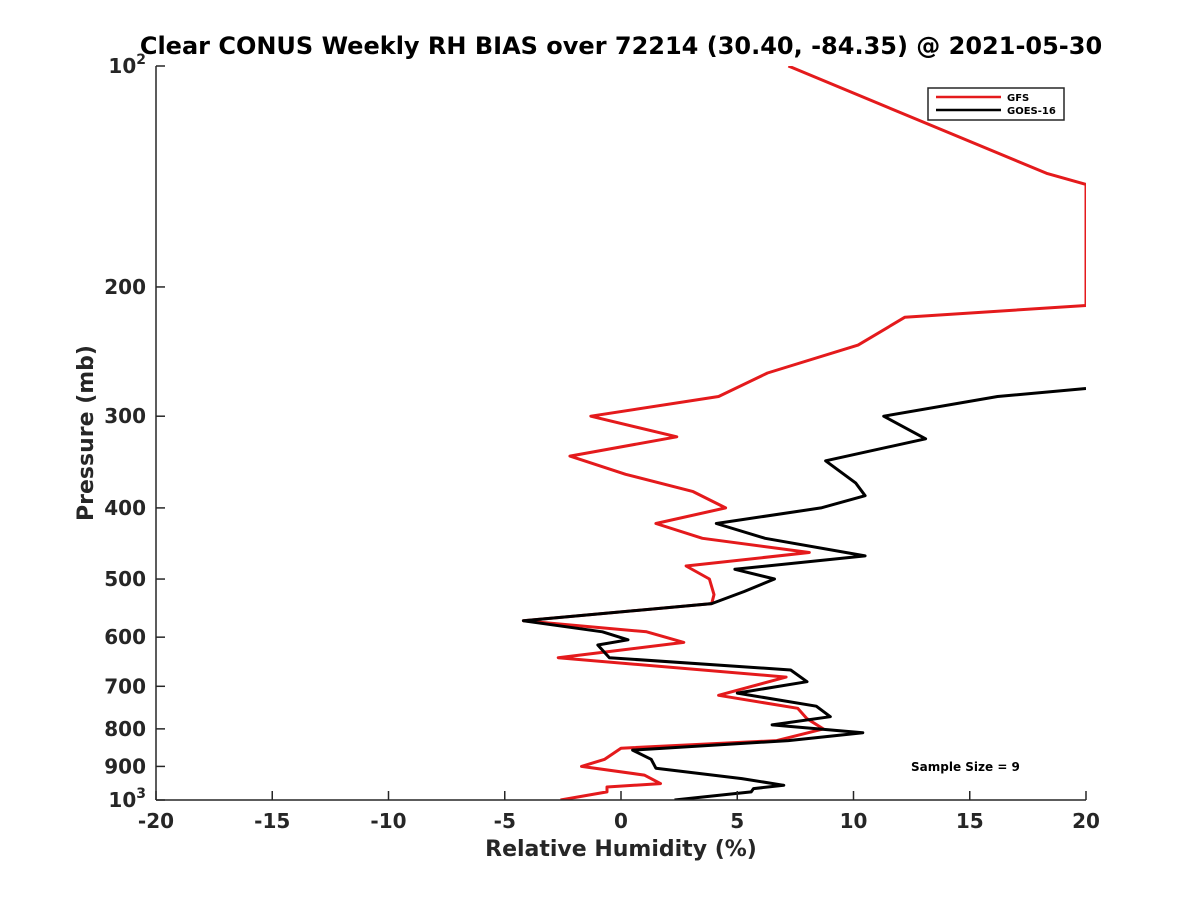 The width and height of the screenshot is (1200, 900). Describe the element at coordinates (125, 416) in the screenshot. I see `y-tick-label: 300` at that location.